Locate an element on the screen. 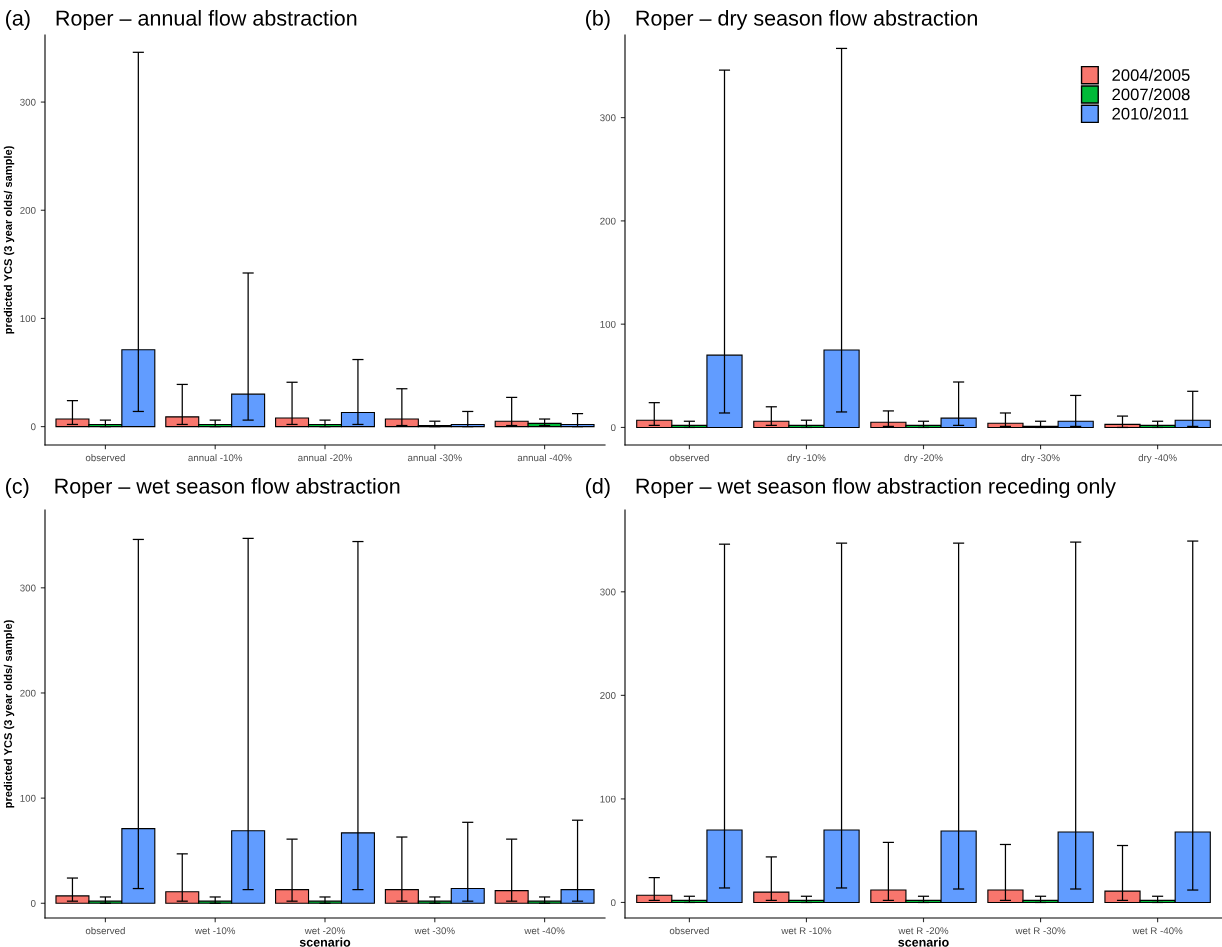 Image resolution: width=1222 pixels, height=947 pixels. x-tick-label: wet -30% is located at coordinates (434, 931).